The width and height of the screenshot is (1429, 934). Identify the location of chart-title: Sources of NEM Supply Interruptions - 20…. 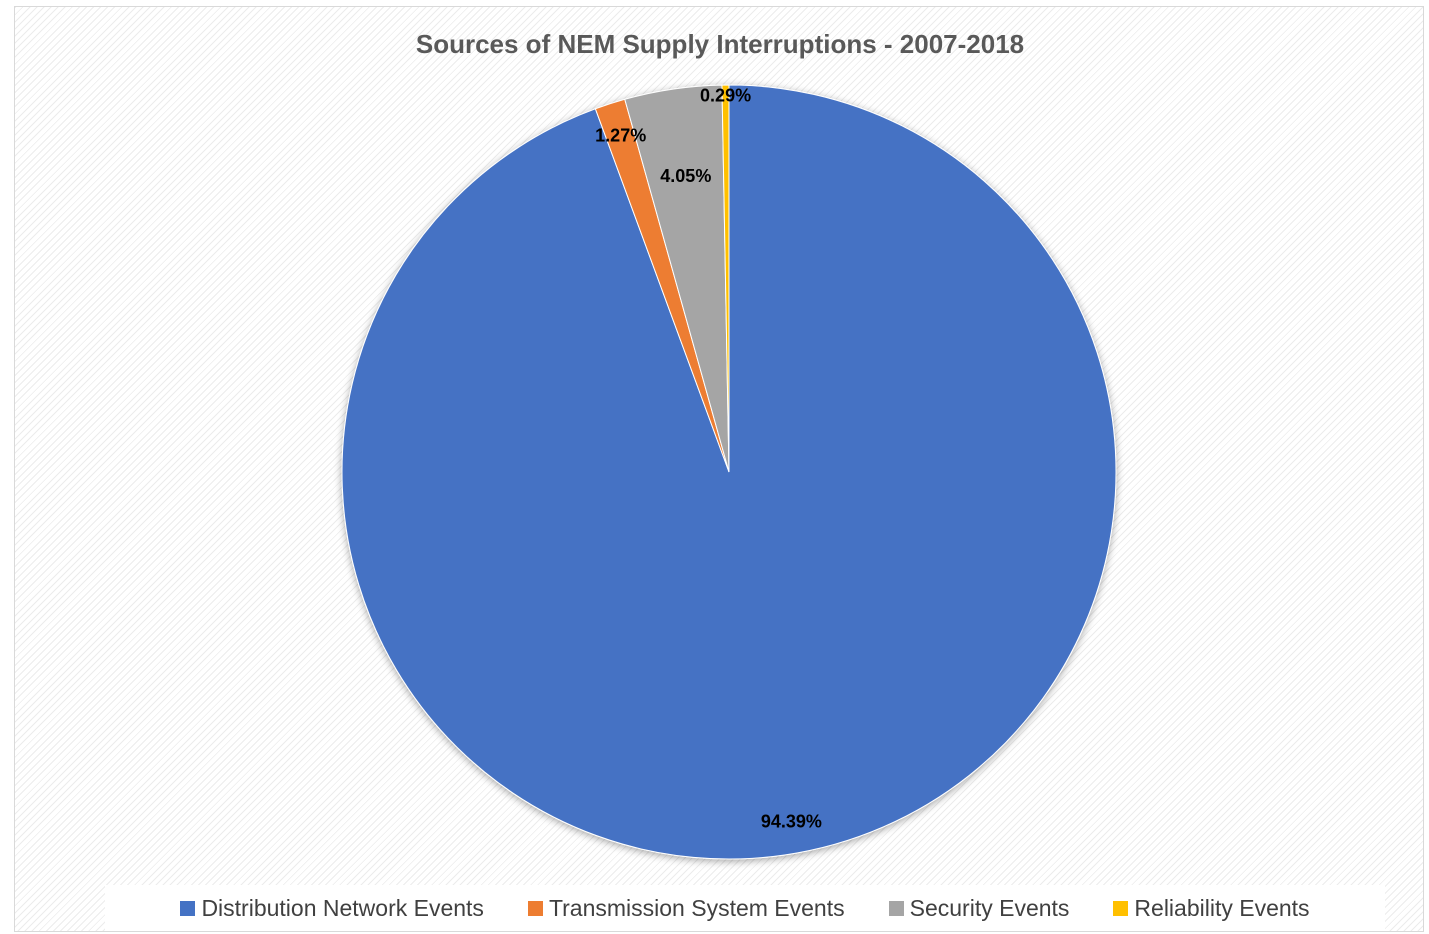
(720, 44).